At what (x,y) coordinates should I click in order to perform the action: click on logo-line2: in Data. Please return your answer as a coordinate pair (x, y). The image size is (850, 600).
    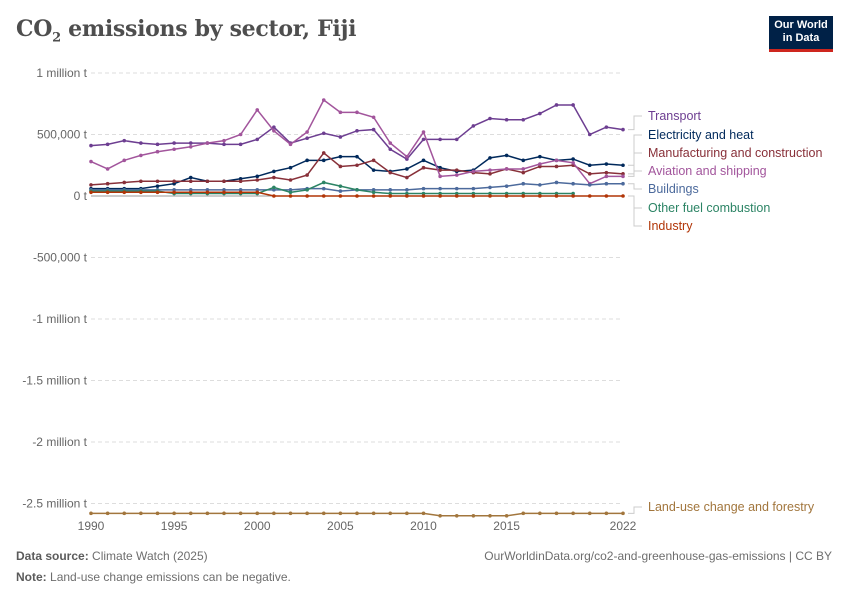
    Looking at the image, I should click on (801, 38).